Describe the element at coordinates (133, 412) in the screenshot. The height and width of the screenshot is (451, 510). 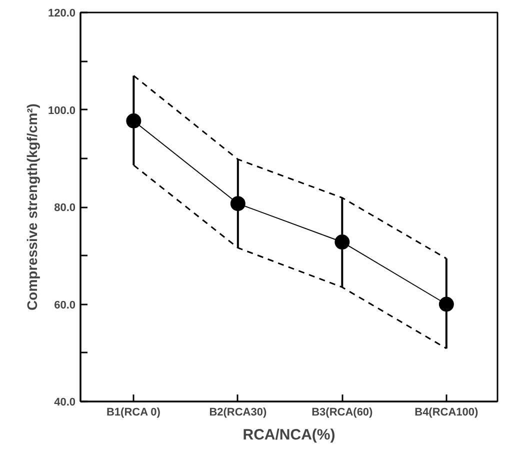
I see `x-tick-label: B1(RCA 0)` at that location.